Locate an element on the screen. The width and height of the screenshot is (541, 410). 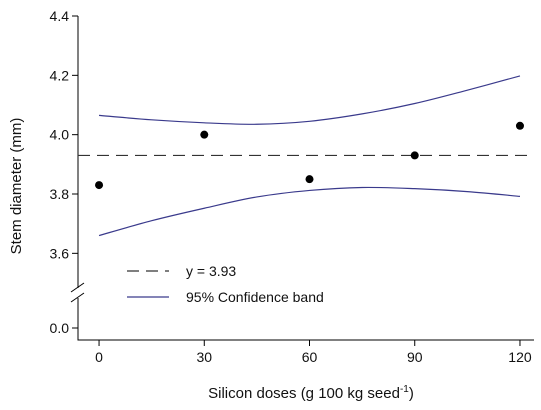
x-axis-label-superscript: -1 is located at coordinates (404, 389).